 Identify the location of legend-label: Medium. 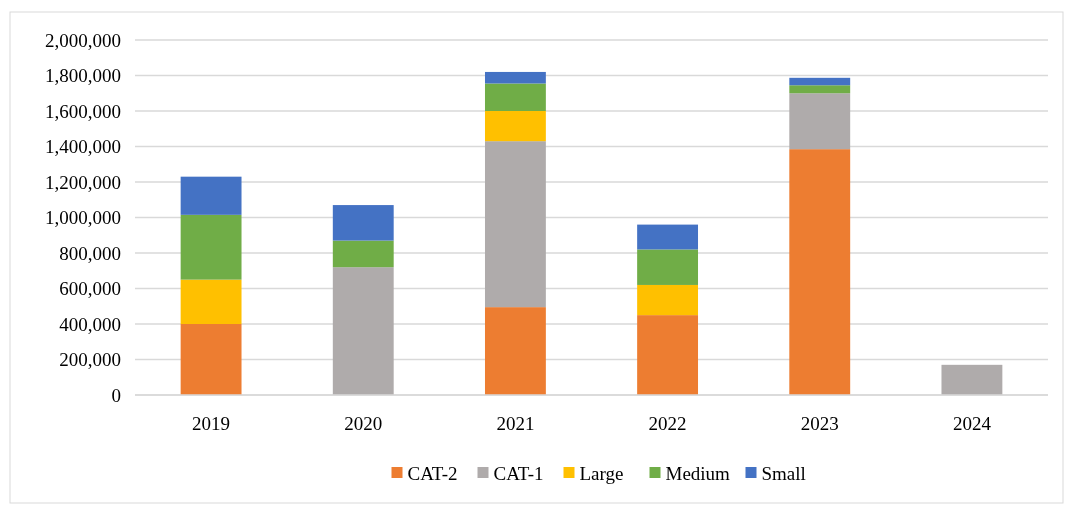
(698, 473).